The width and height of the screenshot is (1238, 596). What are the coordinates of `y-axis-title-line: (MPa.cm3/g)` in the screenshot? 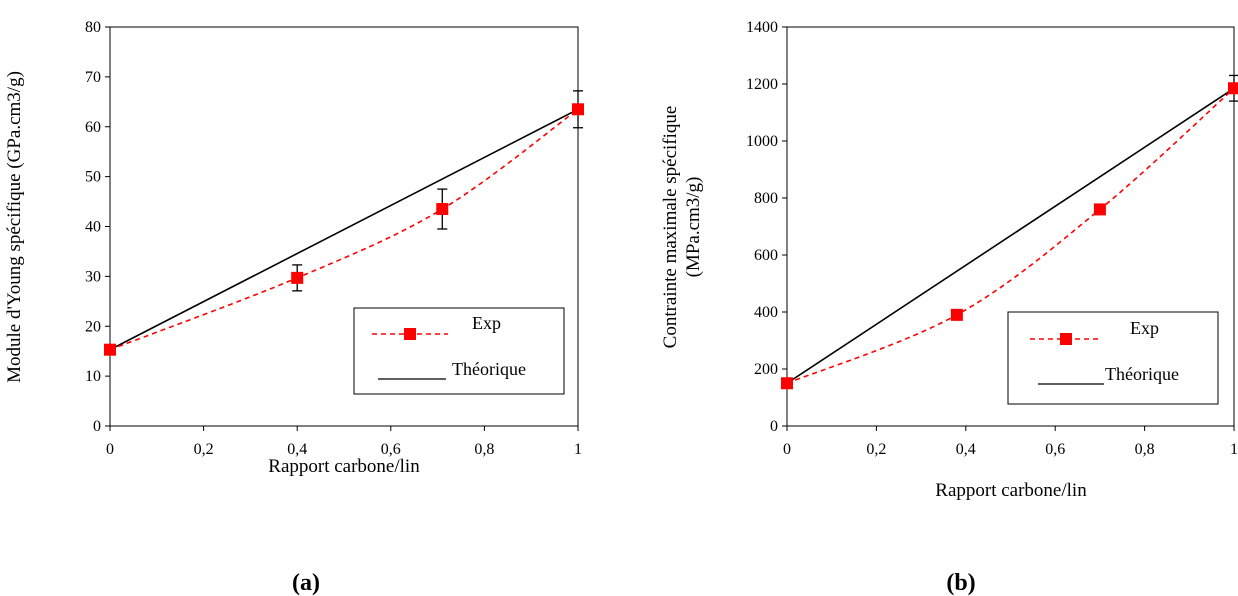 It's located at (693, 227).